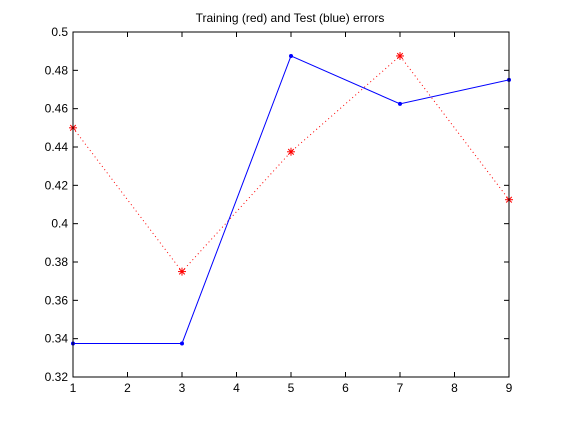 Image resolution: width=561 pixels, height=425 pixels. Describe the element at coordinates (454, 388) in the screenshot. I see `x-tick-label: 8` at that location.